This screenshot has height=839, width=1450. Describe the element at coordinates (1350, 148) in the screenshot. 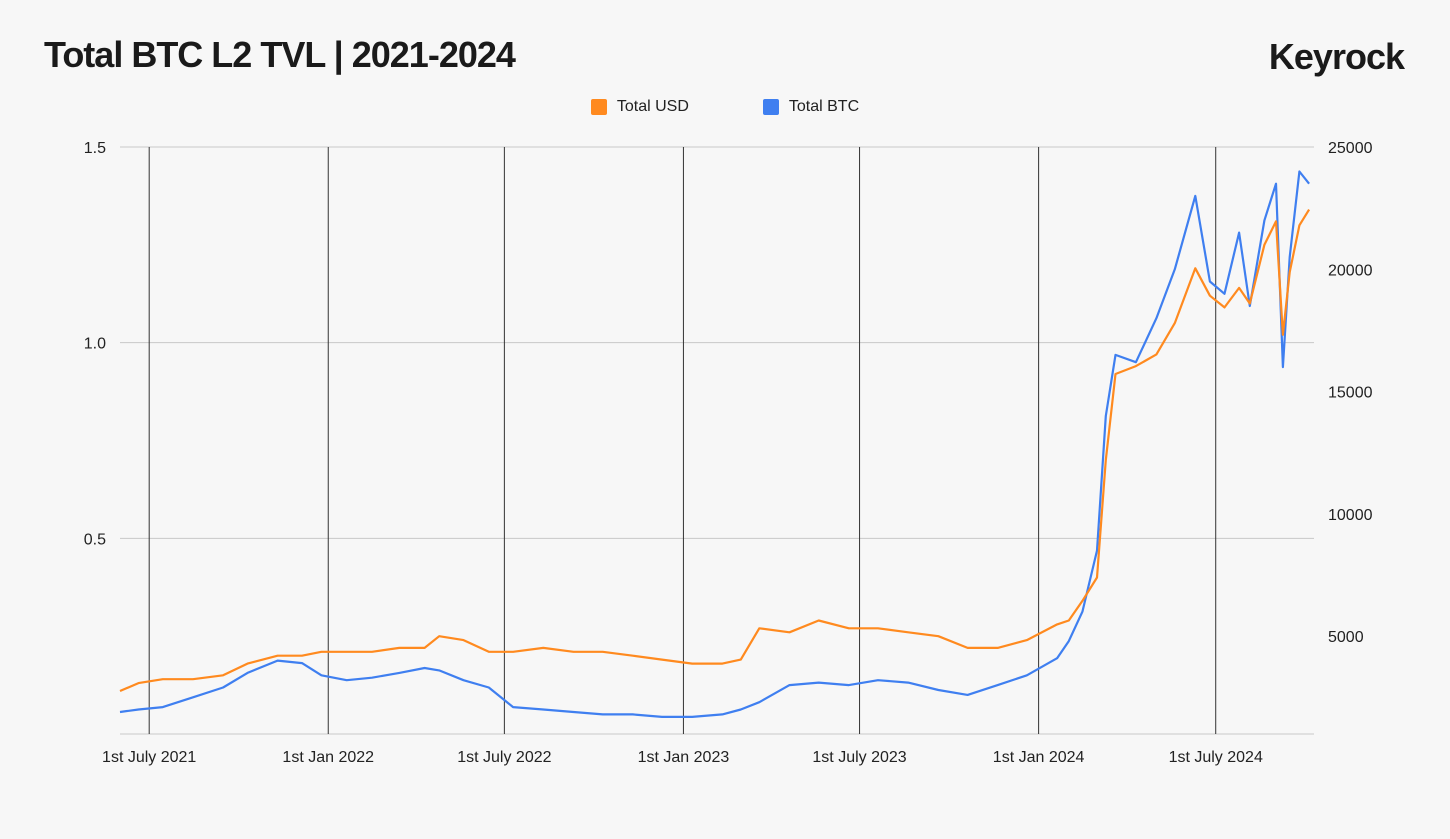

I see `y-right-tick-label: 25000` at that location.